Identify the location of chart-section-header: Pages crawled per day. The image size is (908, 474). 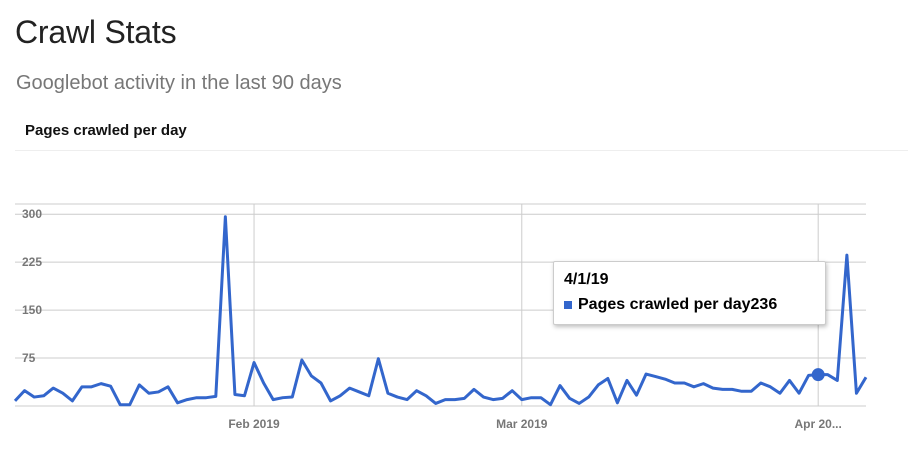
(106, 130).